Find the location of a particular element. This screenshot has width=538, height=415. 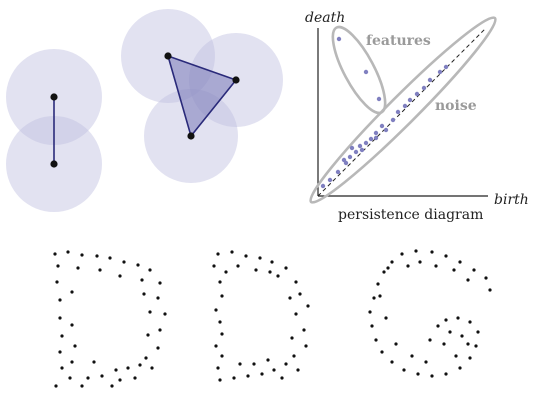

simplex-triangle is located at coordinates (202, 96).